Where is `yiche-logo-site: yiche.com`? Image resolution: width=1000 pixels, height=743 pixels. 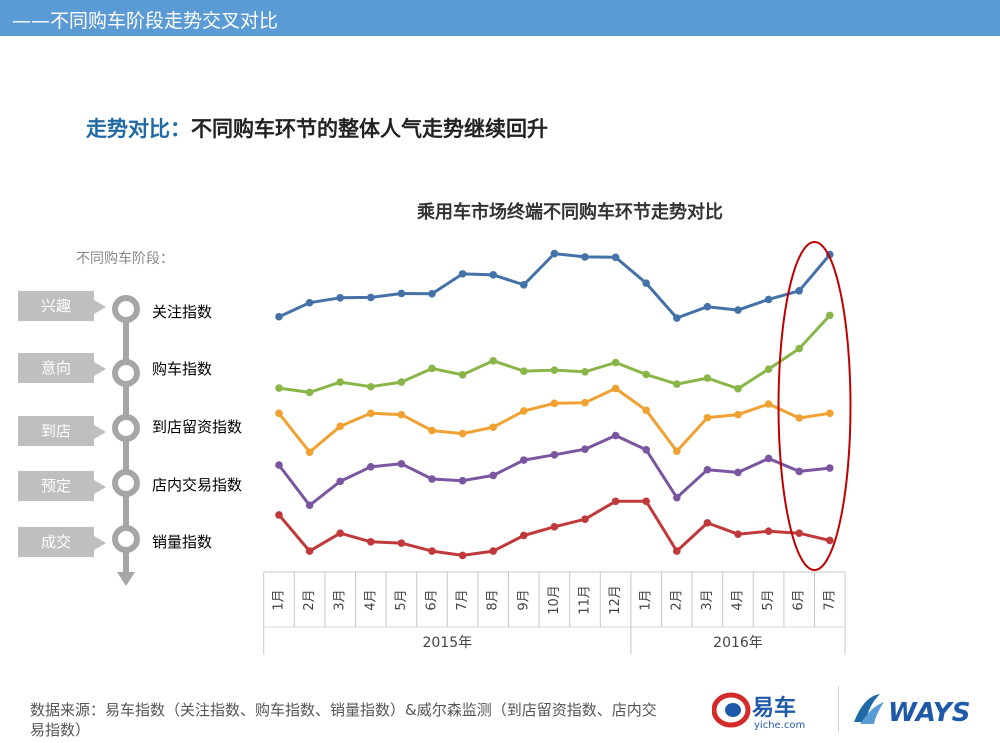
yiche-logo-site: yiche.com is located at coordinates (779, 725).